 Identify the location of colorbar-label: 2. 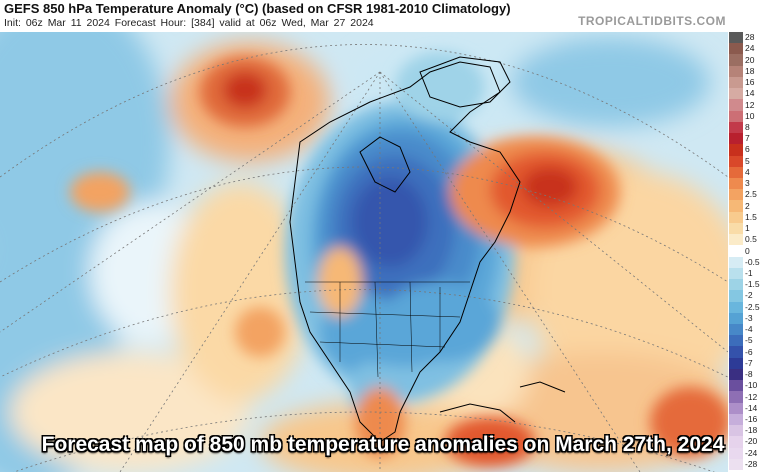
(747, 205).